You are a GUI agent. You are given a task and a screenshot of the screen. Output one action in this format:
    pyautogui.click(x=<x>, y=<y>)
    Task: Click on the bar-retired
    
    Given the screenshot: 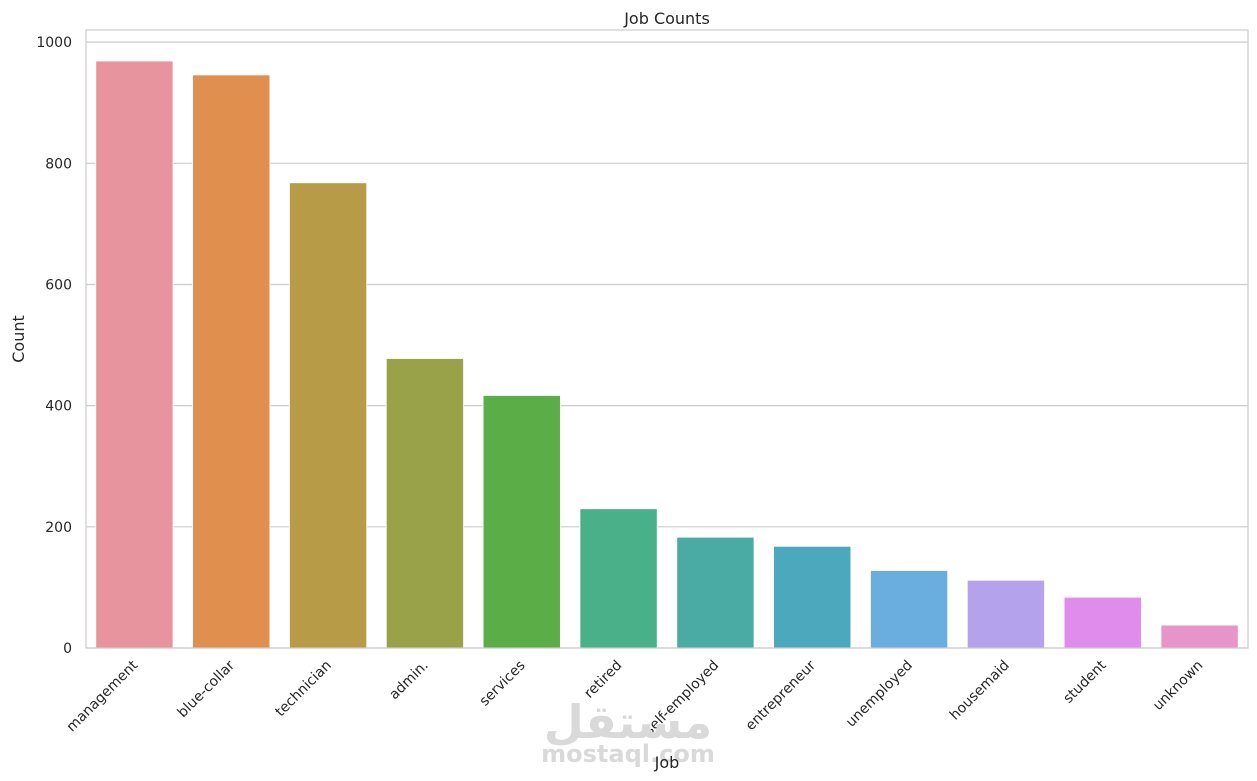 What is the action you would take?
    pyautogui.click(x=618, y=578)
    